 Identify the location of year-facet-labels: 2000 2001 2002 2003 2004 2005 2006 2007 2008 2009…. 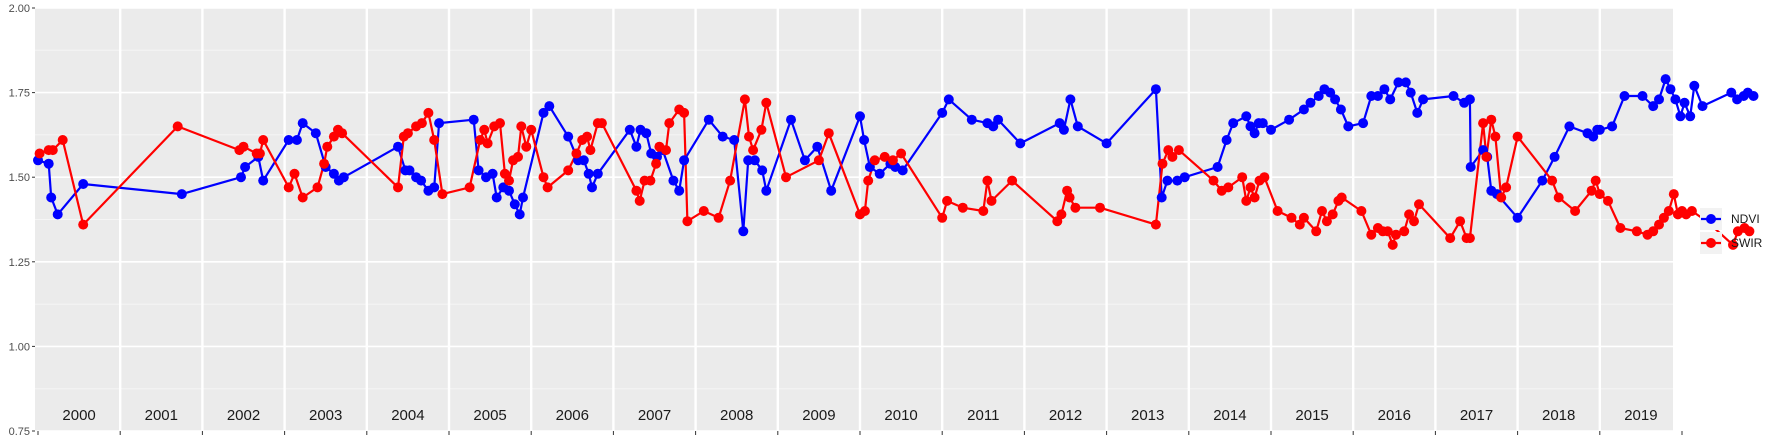
(859, 415).